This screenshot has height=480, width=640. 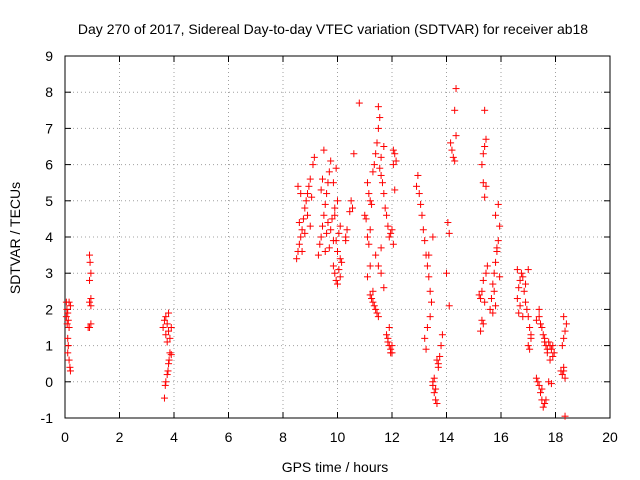 What do you see at coordinates (556, 437) in the screenshot?
I see `x-tick-label: 18` at bounding box center [556, 437].